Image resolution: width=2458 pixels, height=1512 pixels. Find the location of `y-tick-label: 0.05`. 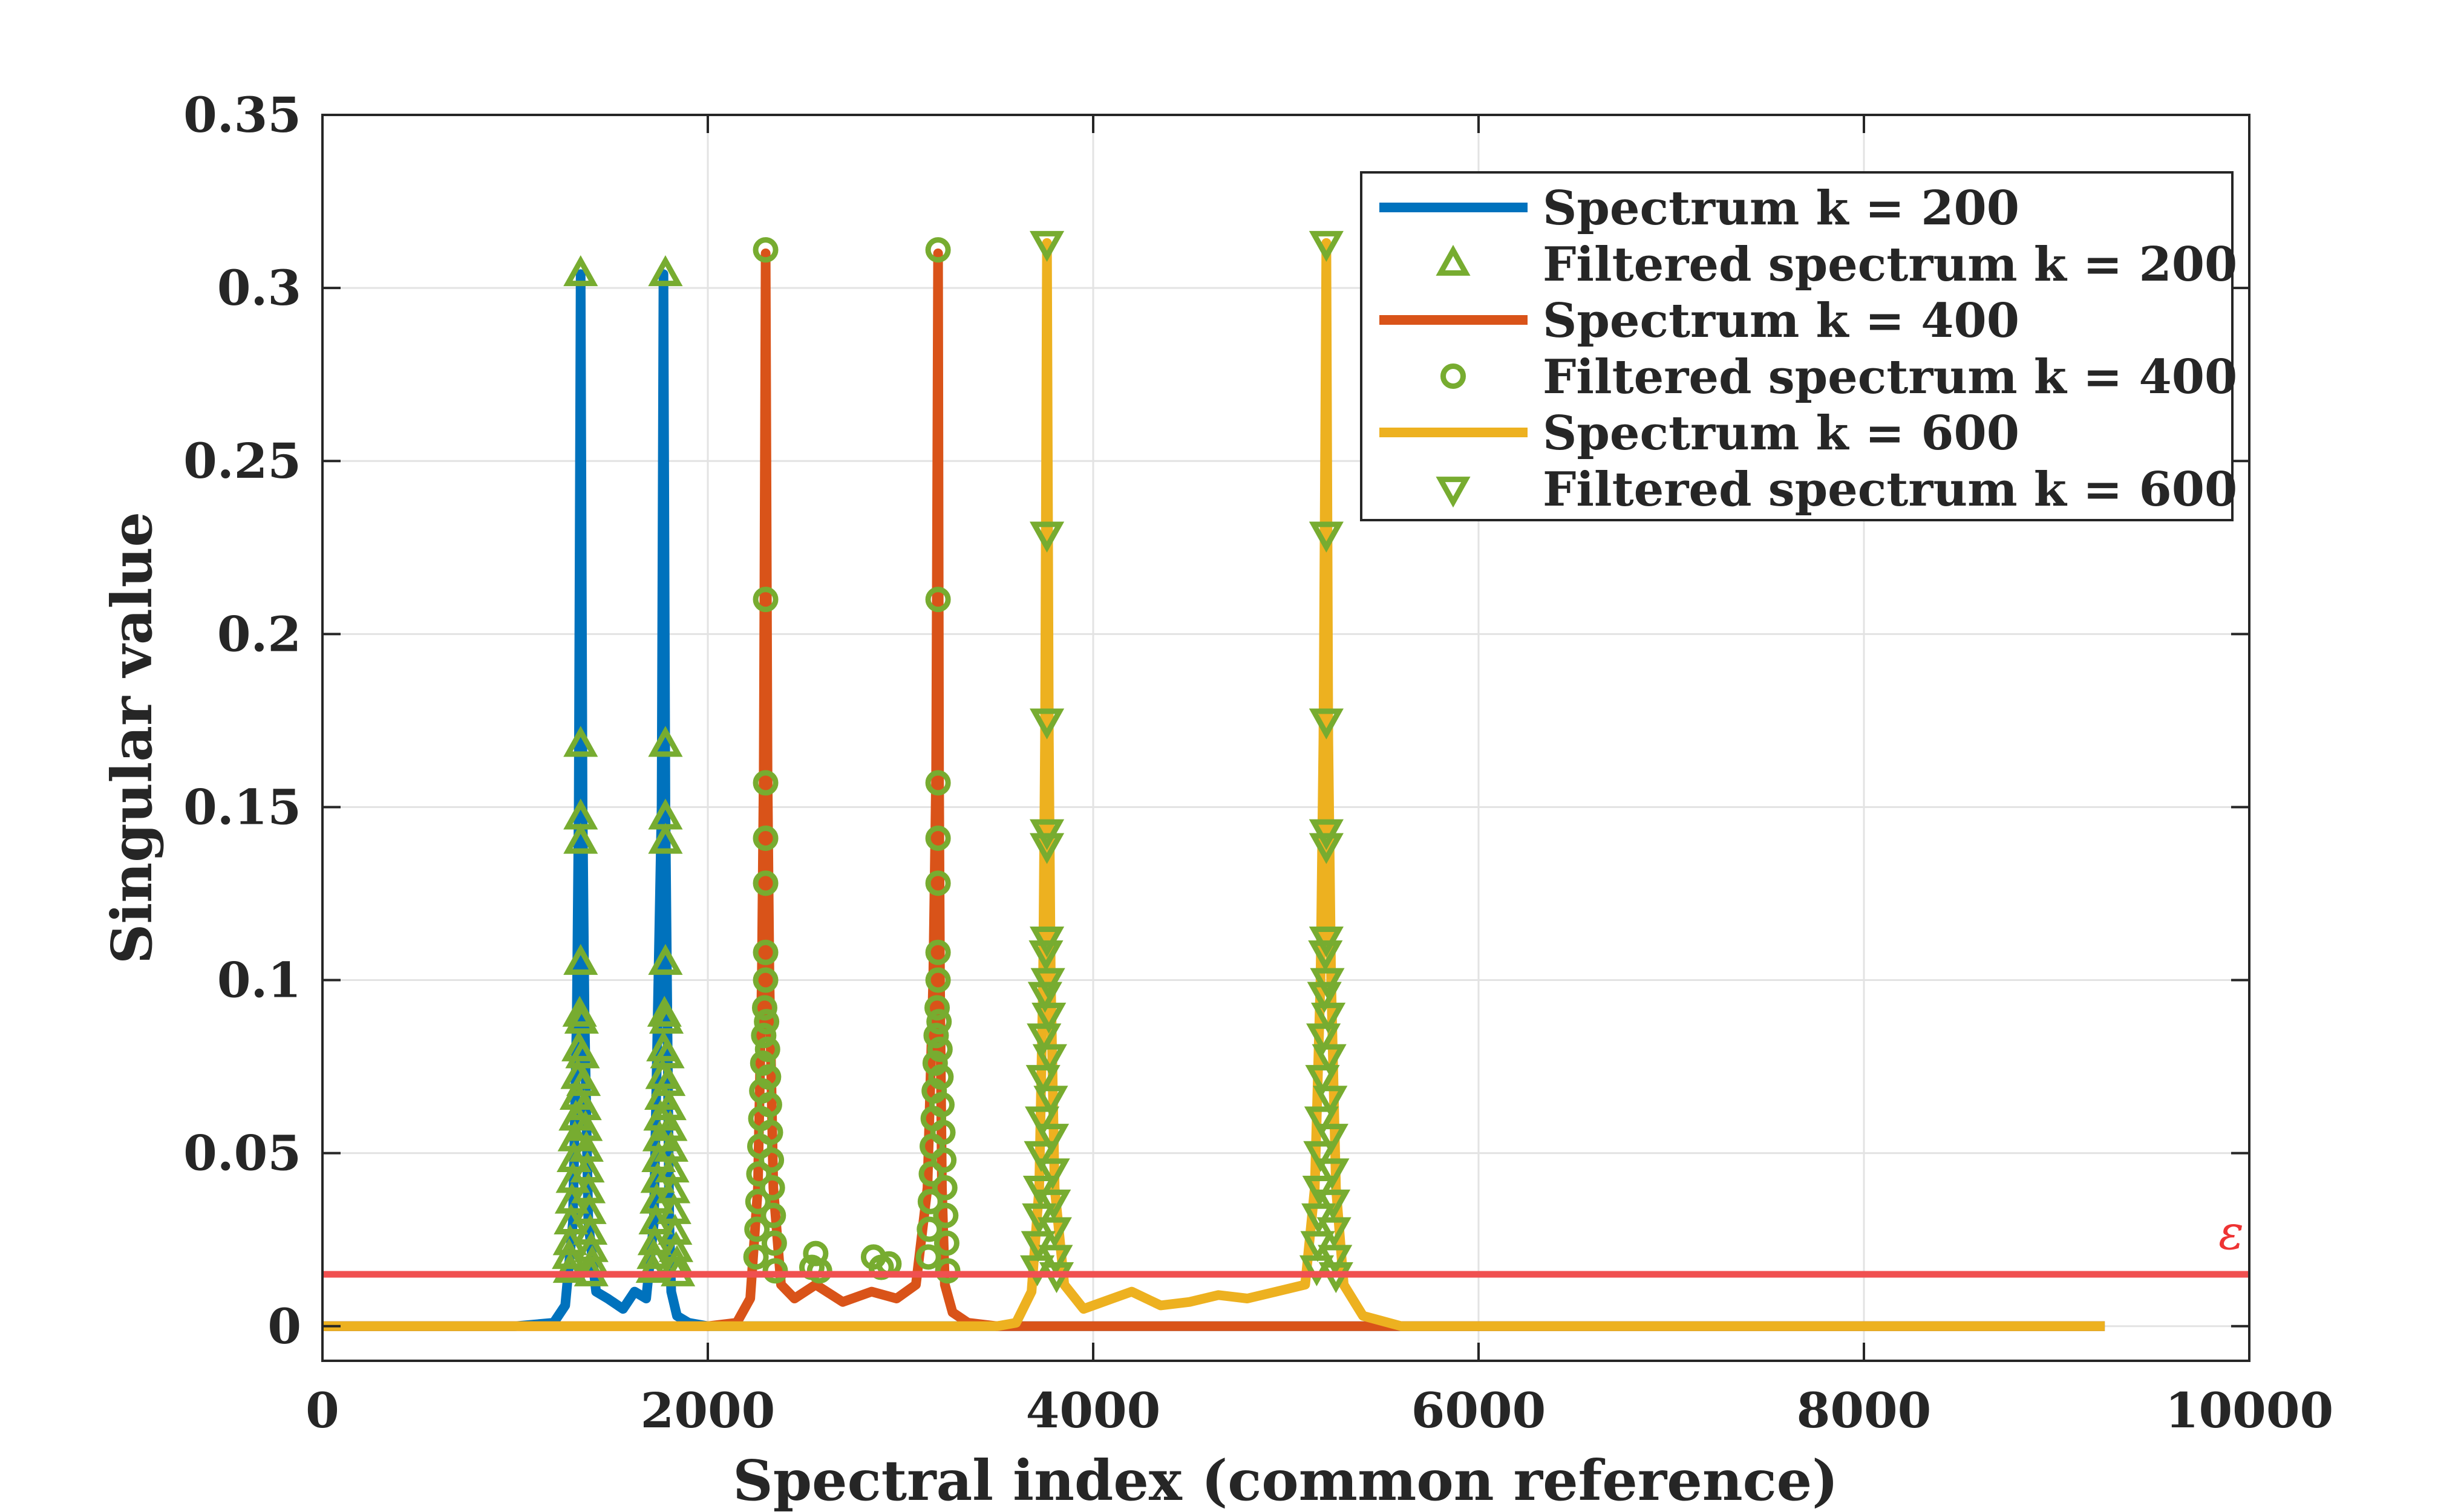

y-tick-label: 0.05 is located at coordinates (242, 1153).